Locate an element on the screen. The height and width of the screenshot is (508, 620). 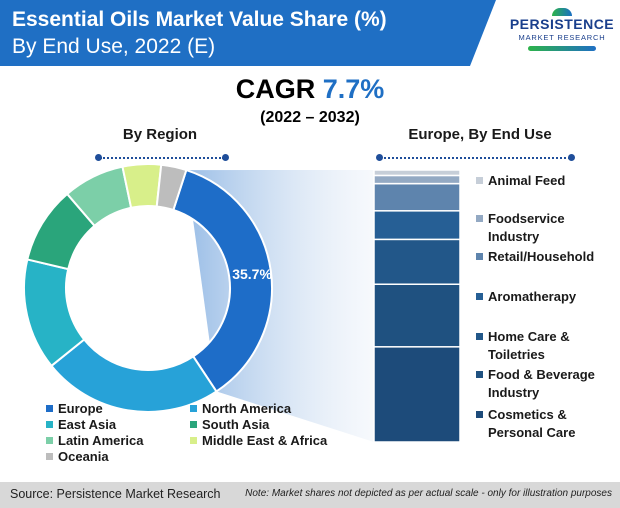
end-use-label-animal-feed: Animal Feed is located at coordinates (546, 181).